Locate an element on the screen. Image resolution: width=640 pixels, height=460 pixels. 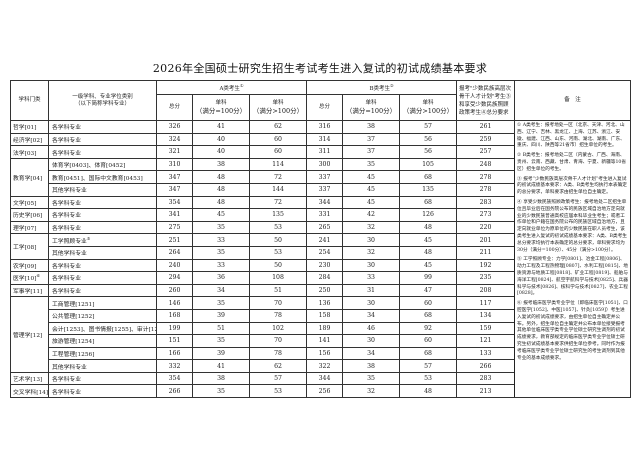
table-row: 公共管理[1252] 168 39 78 158 34 68 134 is located at coordinates (321, 315).